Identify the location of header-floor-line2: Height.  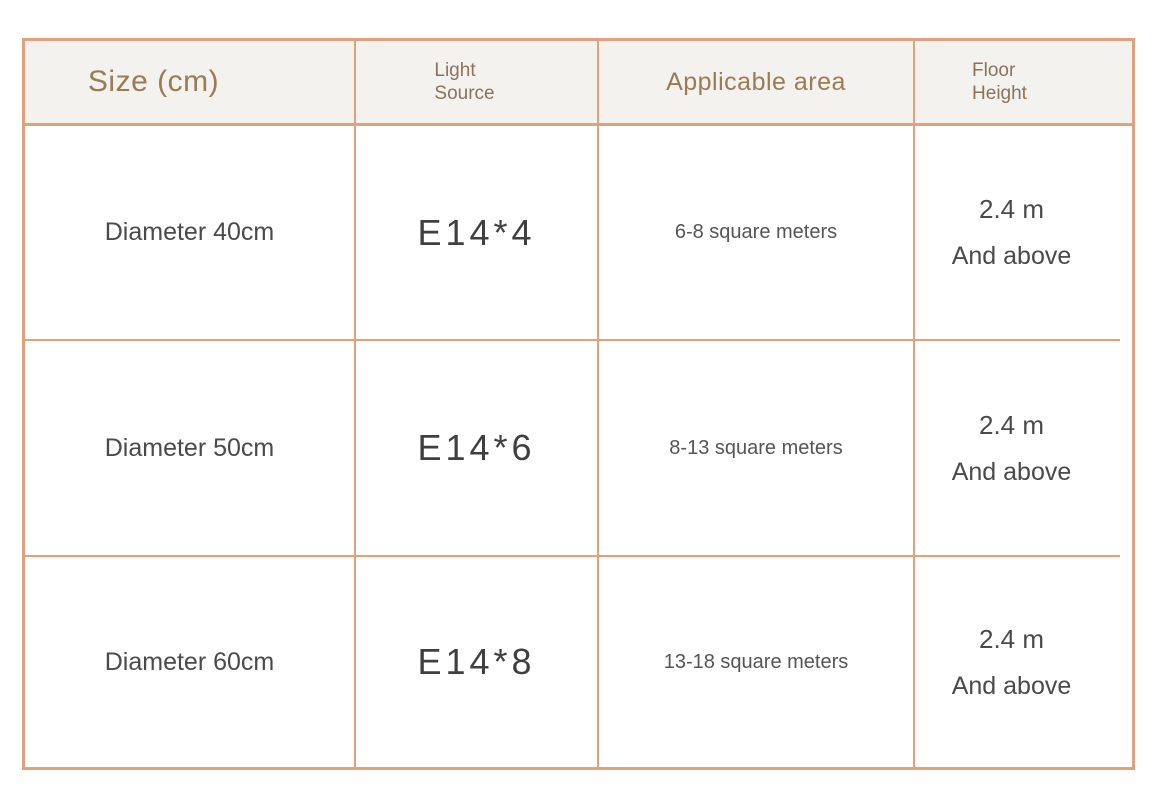
(999, 93).